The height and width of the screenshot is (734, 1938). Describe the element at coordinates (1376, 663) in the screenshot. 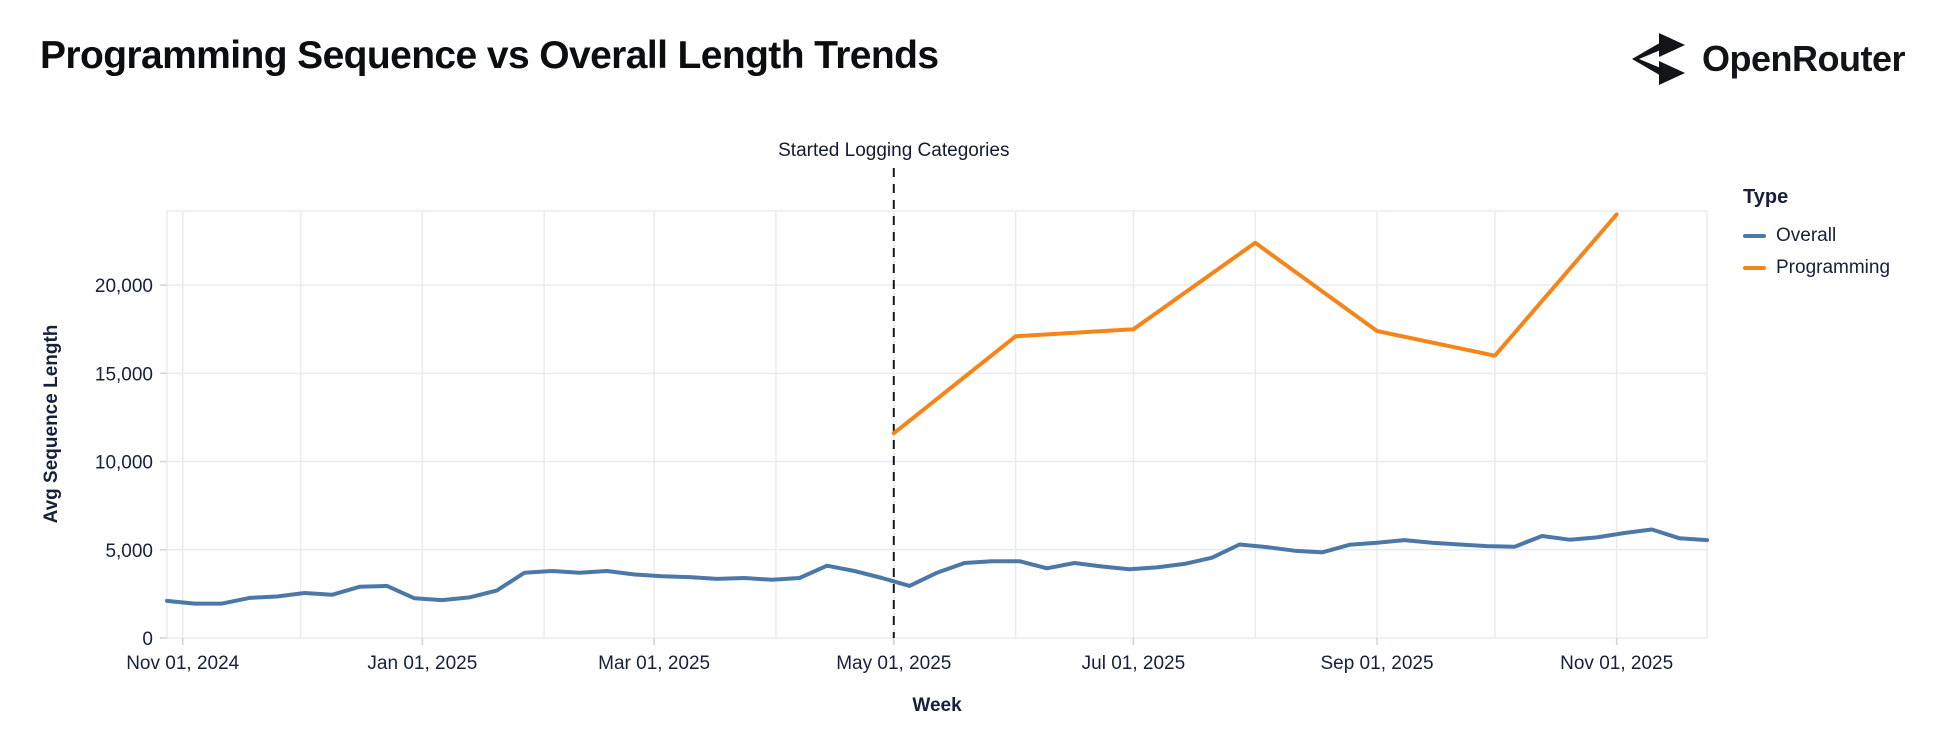

I see `x-tick-label: Sep 01, 2025` at that location.